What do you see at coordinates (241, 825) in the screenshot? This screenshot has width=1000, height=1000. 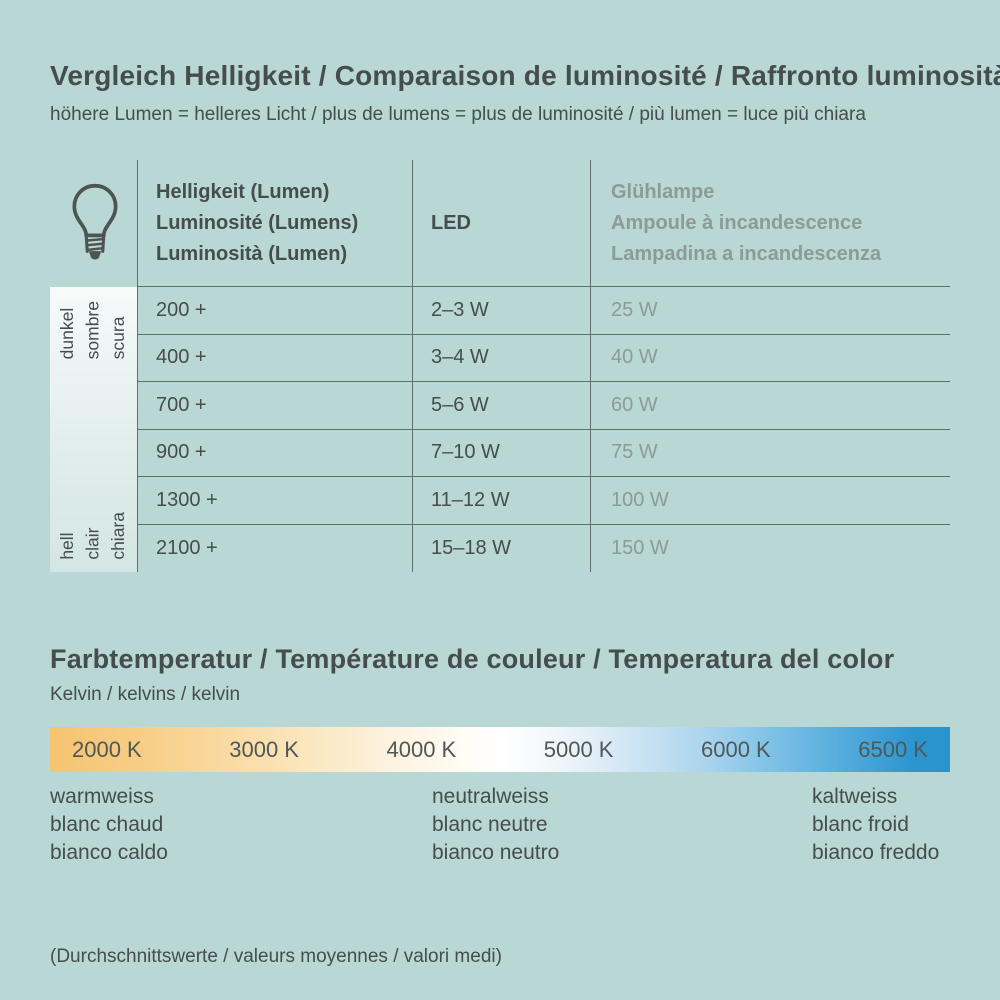 I see `warm-white-label: warmweiss blanc chaud bianco caldo` at bounding box center [241, 825].